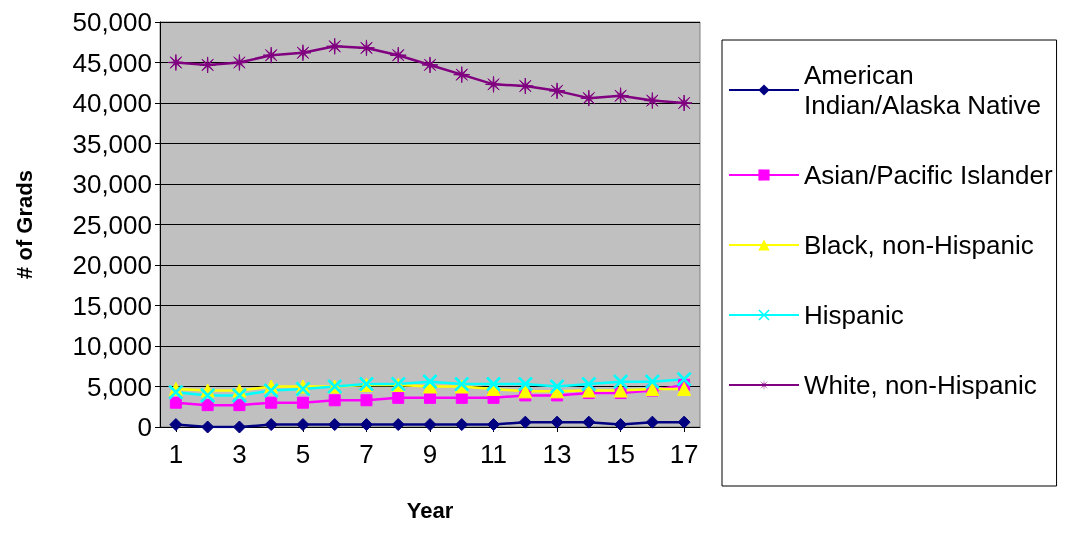 Image resolution: width=1087 pixels, height=539 pixels. What do you see at coordinates (112, 184) in the screenshot?
I see `y-tick-label: 30,000` at bounding box center [112, 184].